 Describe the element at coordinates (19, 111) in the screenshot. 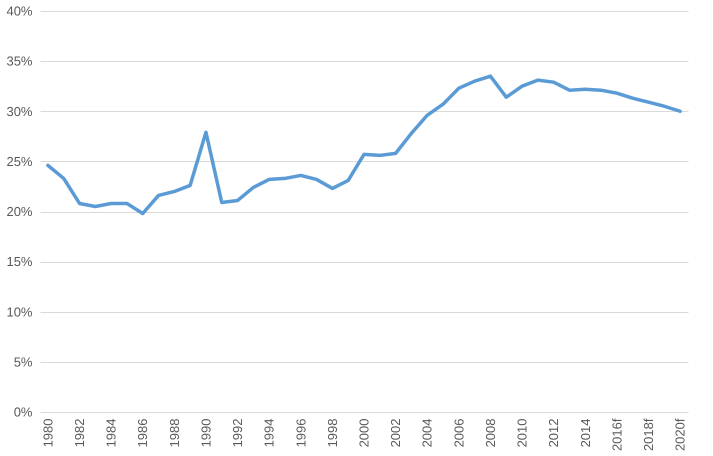

I see `y-tick-label: 30%` at that location.